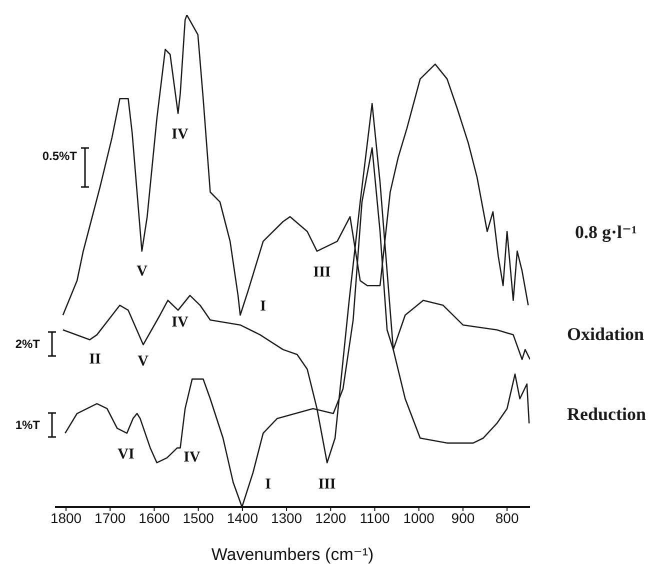  Describe the element at coordinates (28, 425) in the screenshot. I see `text: 1%T` at that location.